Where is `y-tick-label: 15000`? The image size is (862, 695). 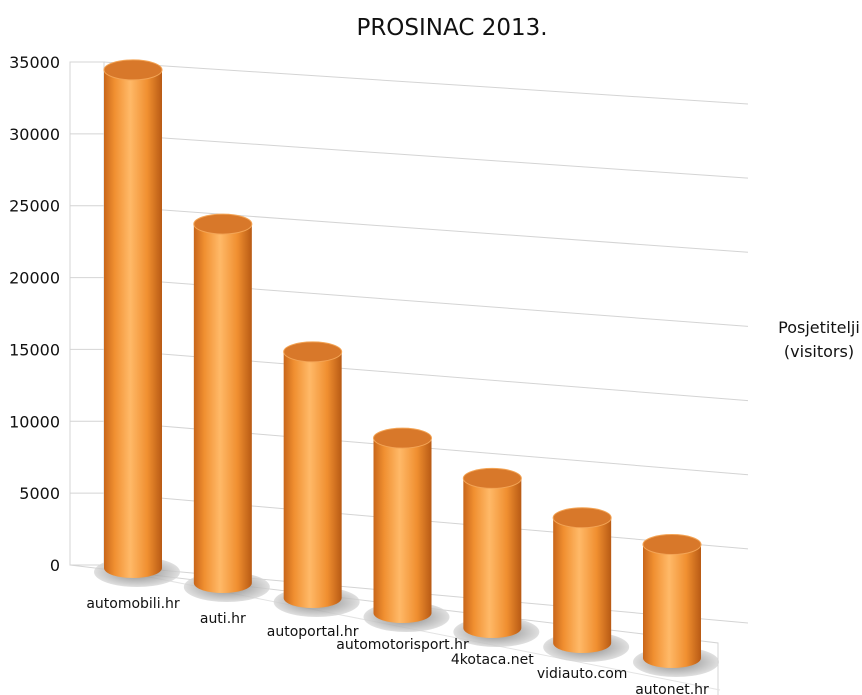 y-tick-label: 15000 is located at coordinates (34, 349).